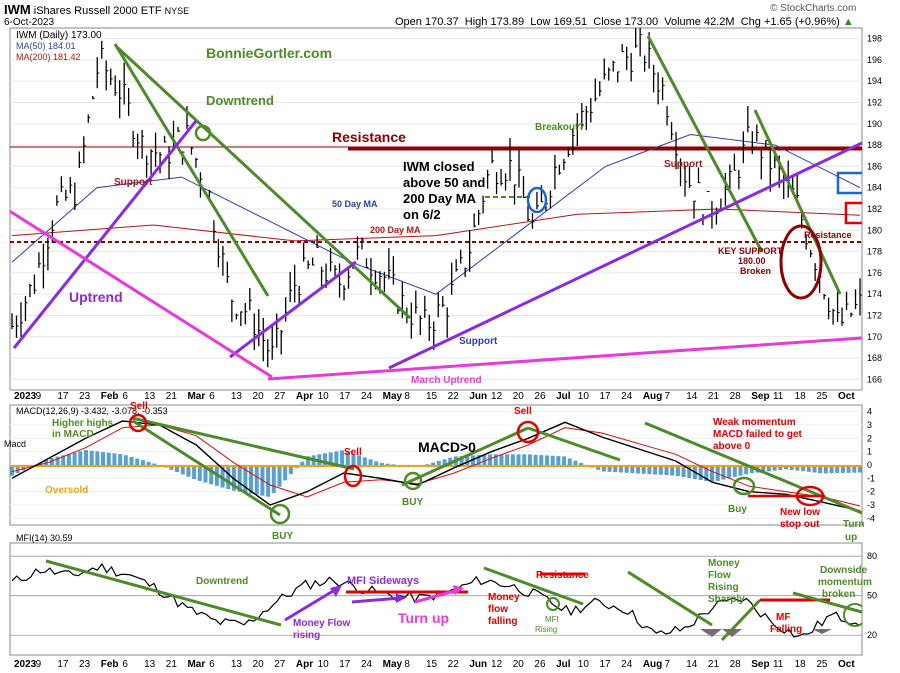 The width and height of the screenshot is (900, 673). What do you see at coordinates (237, 664) in the screenshot?
I see `x-axis-label: 13` at bounding box center [237, 664].